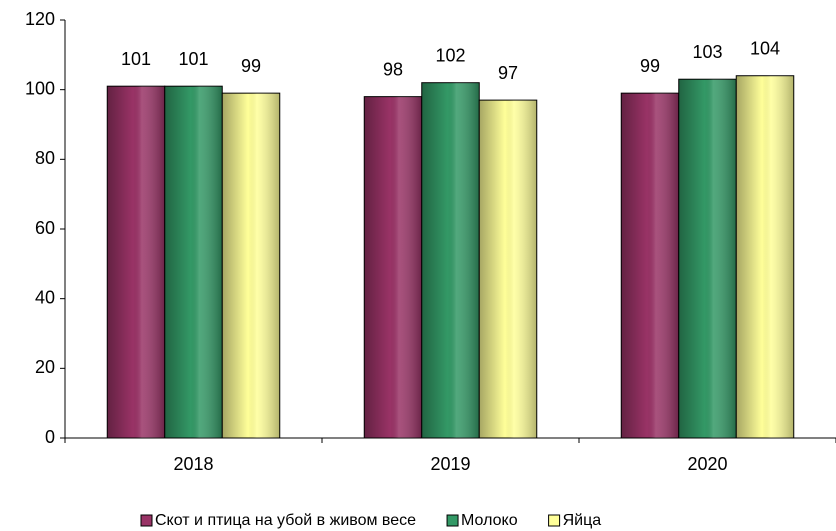 The height and width of the screenshot is (531, 836). Describe the element at coordinates (40, 19) in the screenshot. I see `y-tick-label: 120` at that location.